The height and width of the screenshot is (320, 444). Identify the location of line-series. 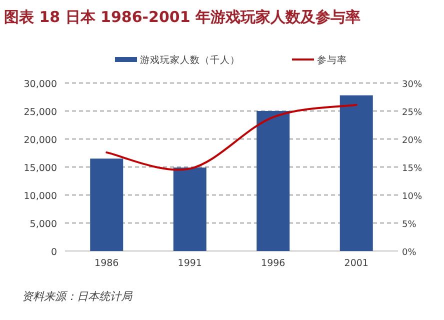
(232, 137).